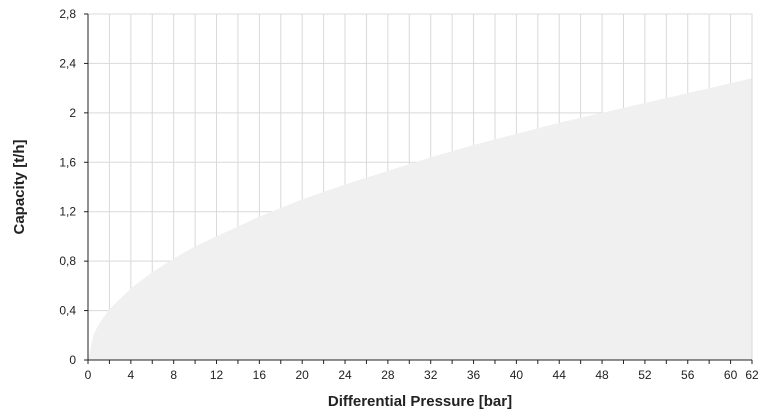  What do you see at coordinates (420, 401) in the screenshot?
I see `x-axis-title: Differential Pressure [bar]` at bounding box center [420, 401].